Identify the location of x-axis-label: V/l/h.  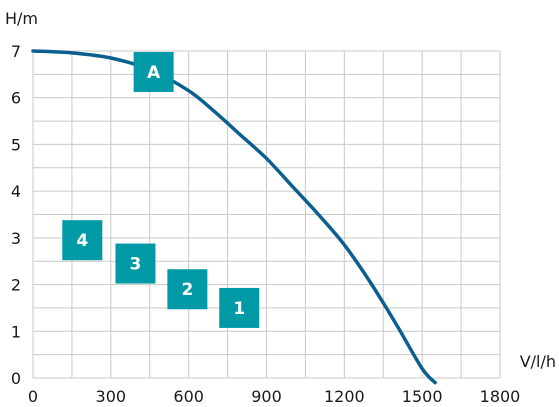
(538, 361).